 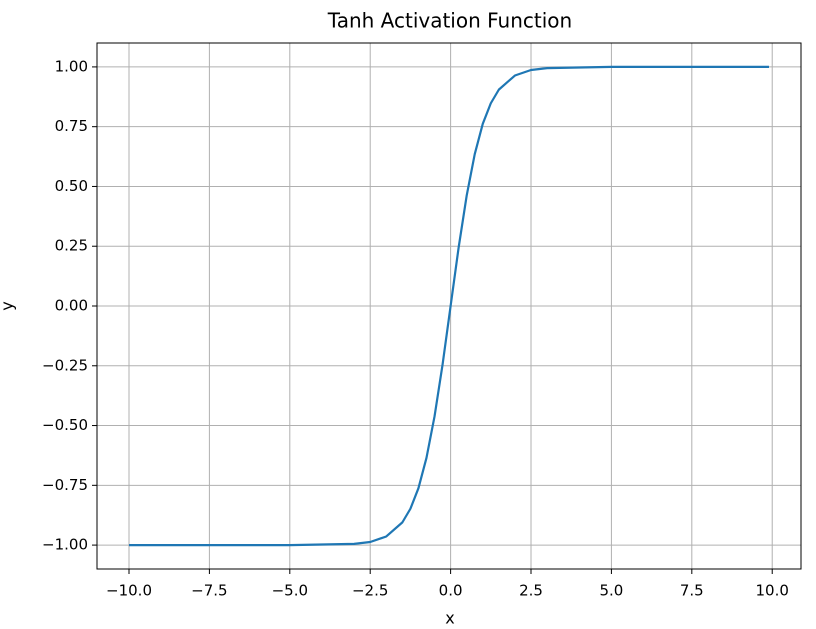 What do you see at coordinates (209, 591) in the screenshot?
I see `x-tick-label: −7.5` at bounding box center [209, 591].